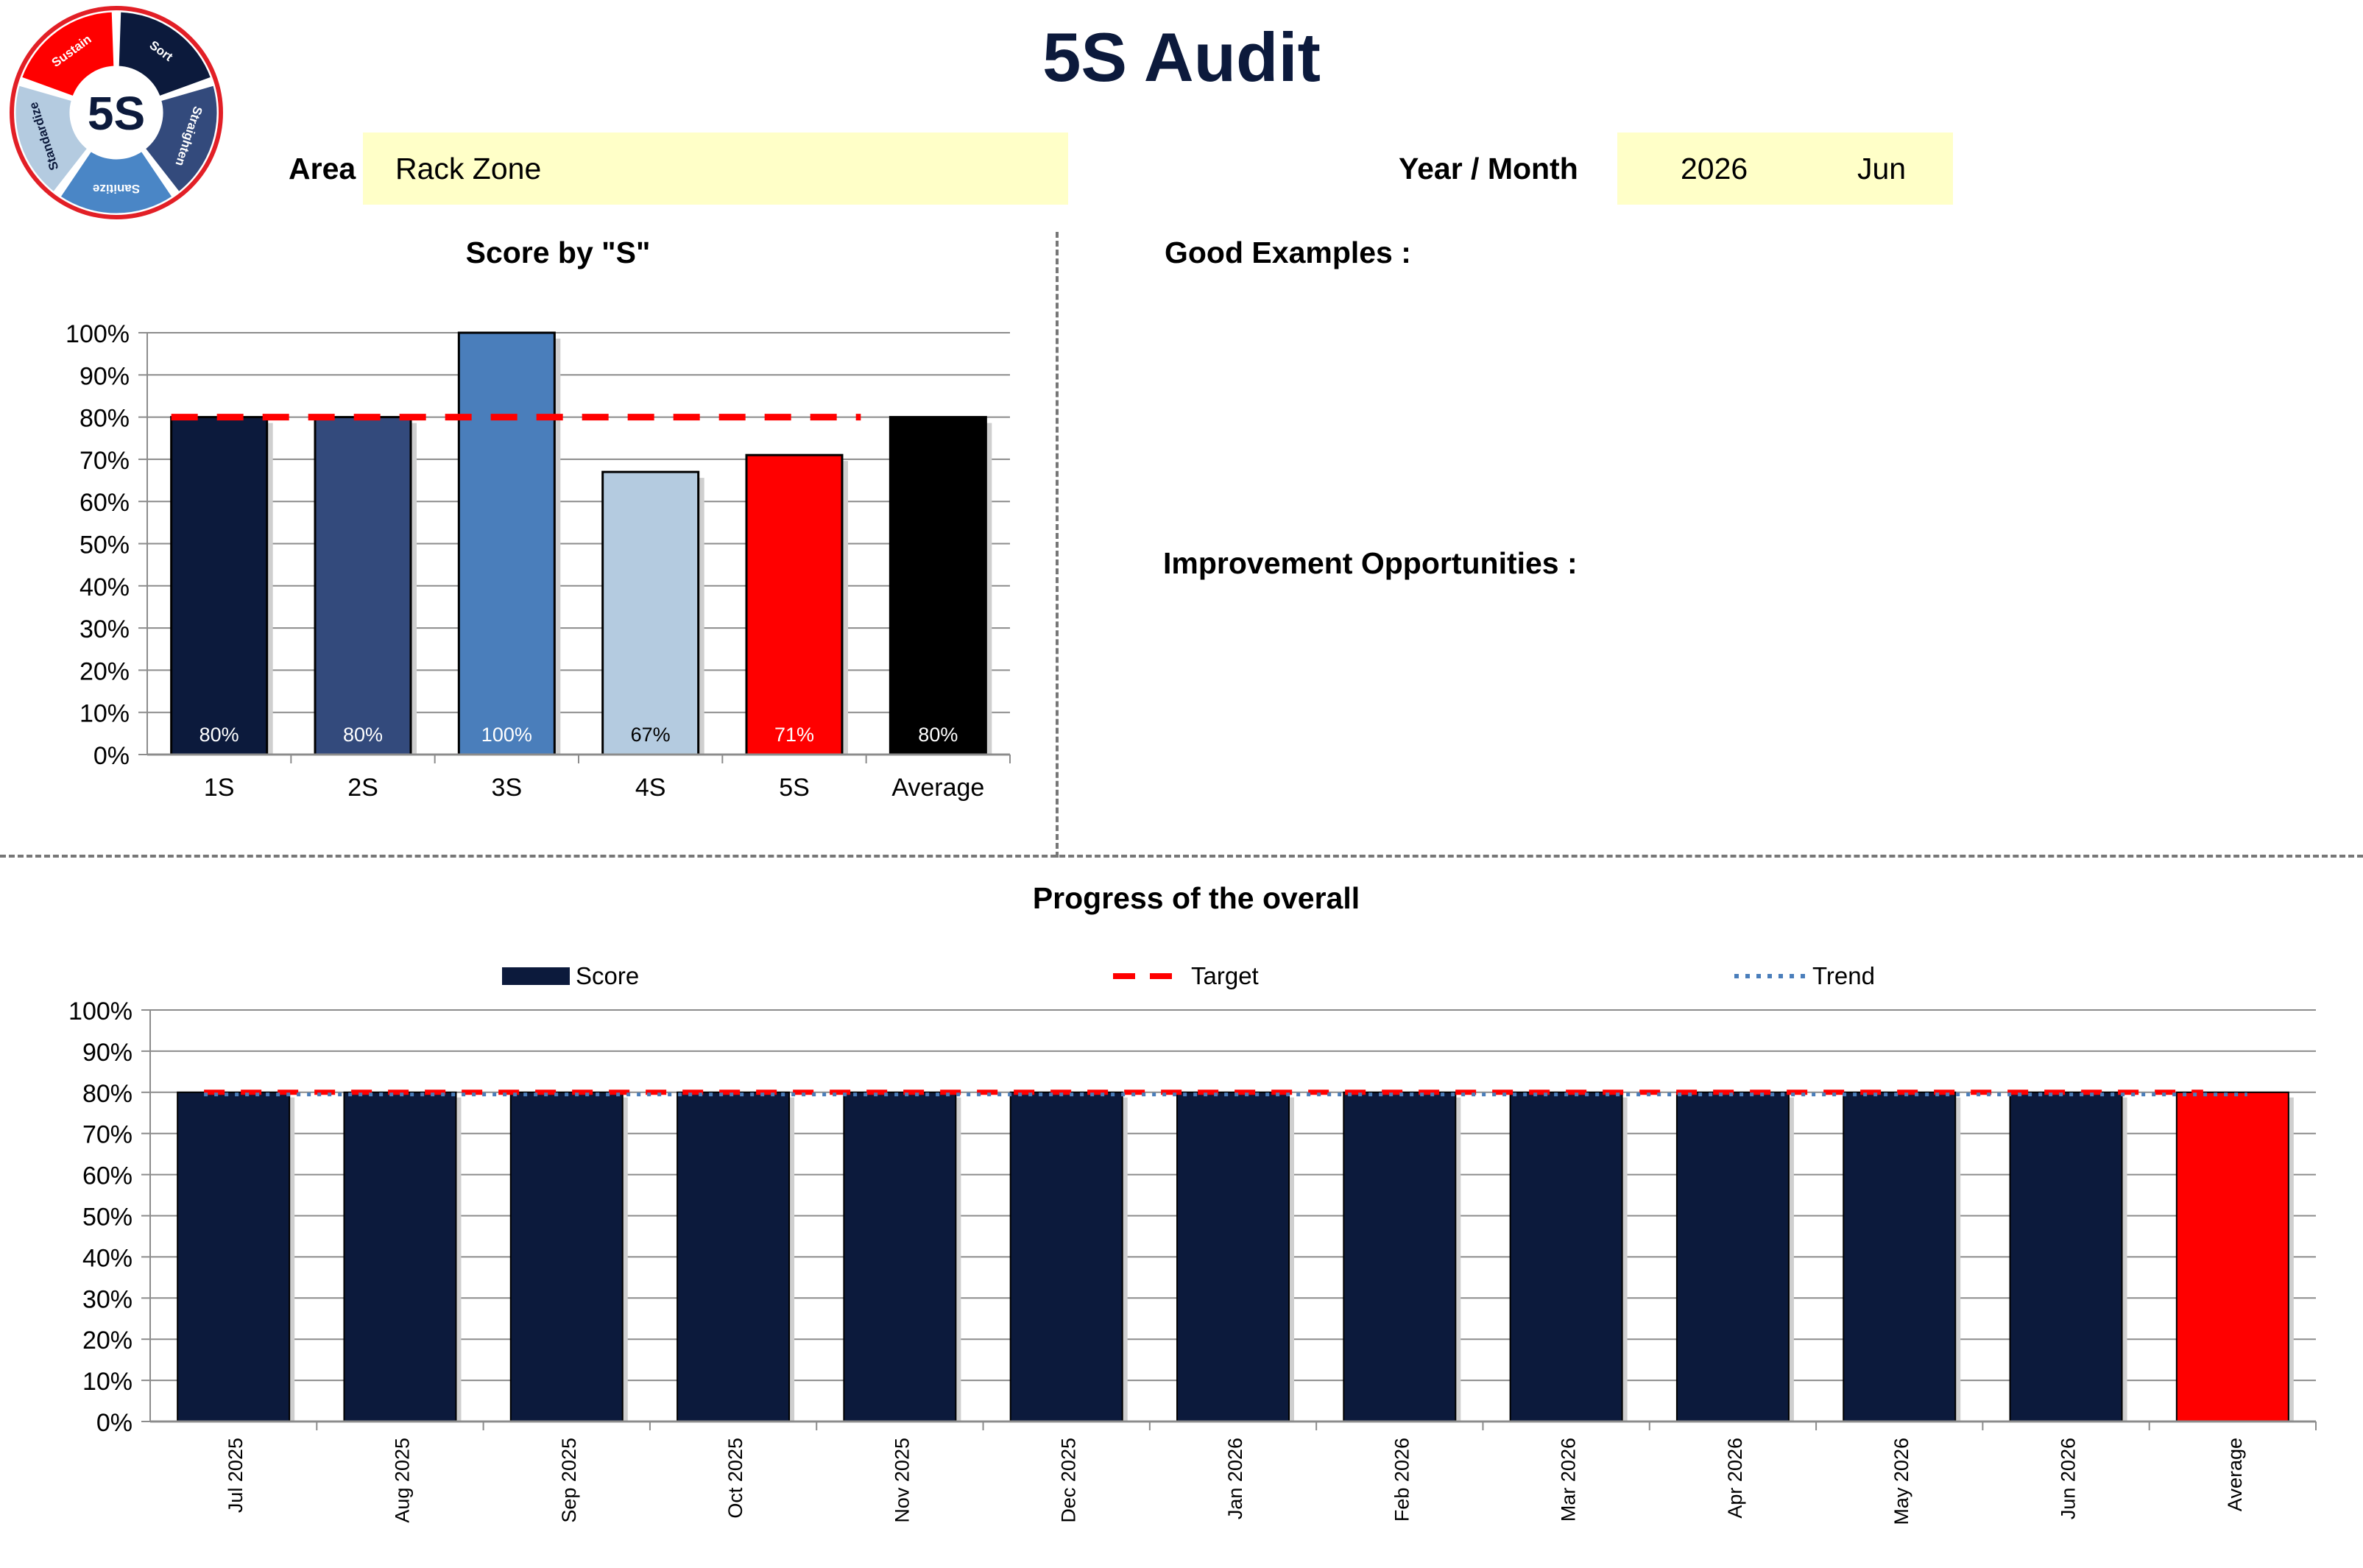 The width and height of the screenshot is (2363, 1568). I want to click on x-tick-label: Jul 2025, so click(236, 1476).